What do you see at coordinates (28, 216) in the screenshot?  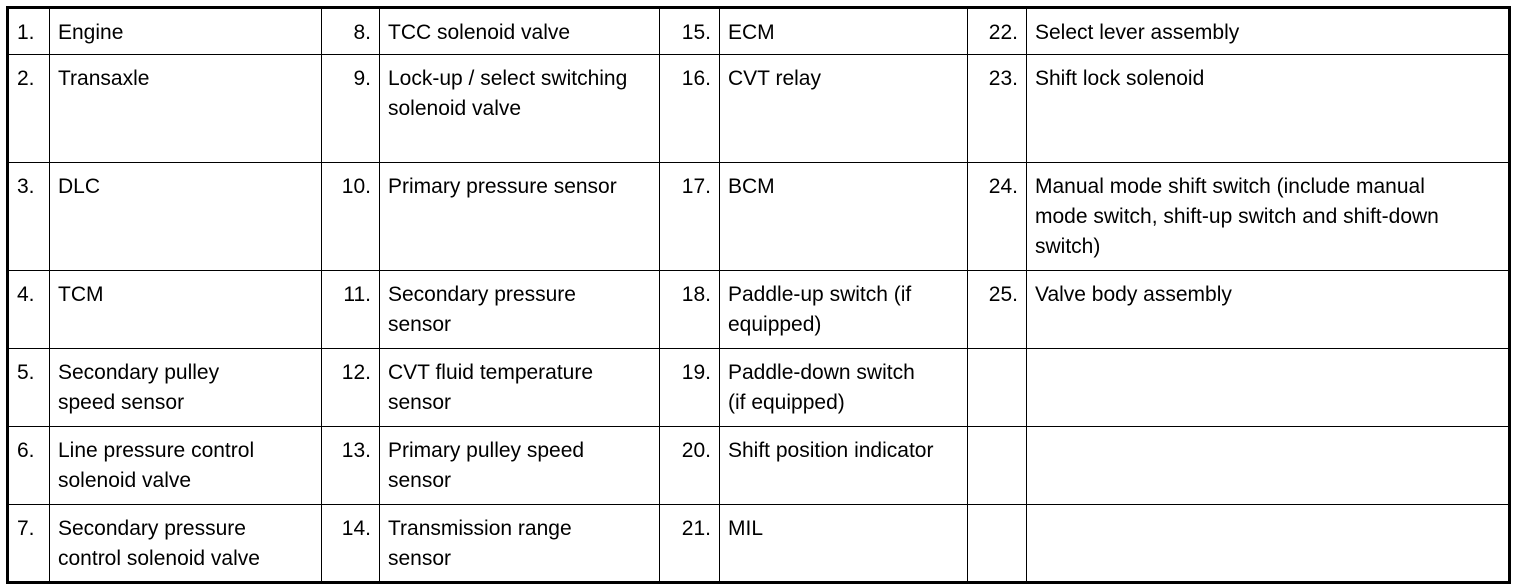 I see `item-number: 3.` at bounding box center [28, 216].